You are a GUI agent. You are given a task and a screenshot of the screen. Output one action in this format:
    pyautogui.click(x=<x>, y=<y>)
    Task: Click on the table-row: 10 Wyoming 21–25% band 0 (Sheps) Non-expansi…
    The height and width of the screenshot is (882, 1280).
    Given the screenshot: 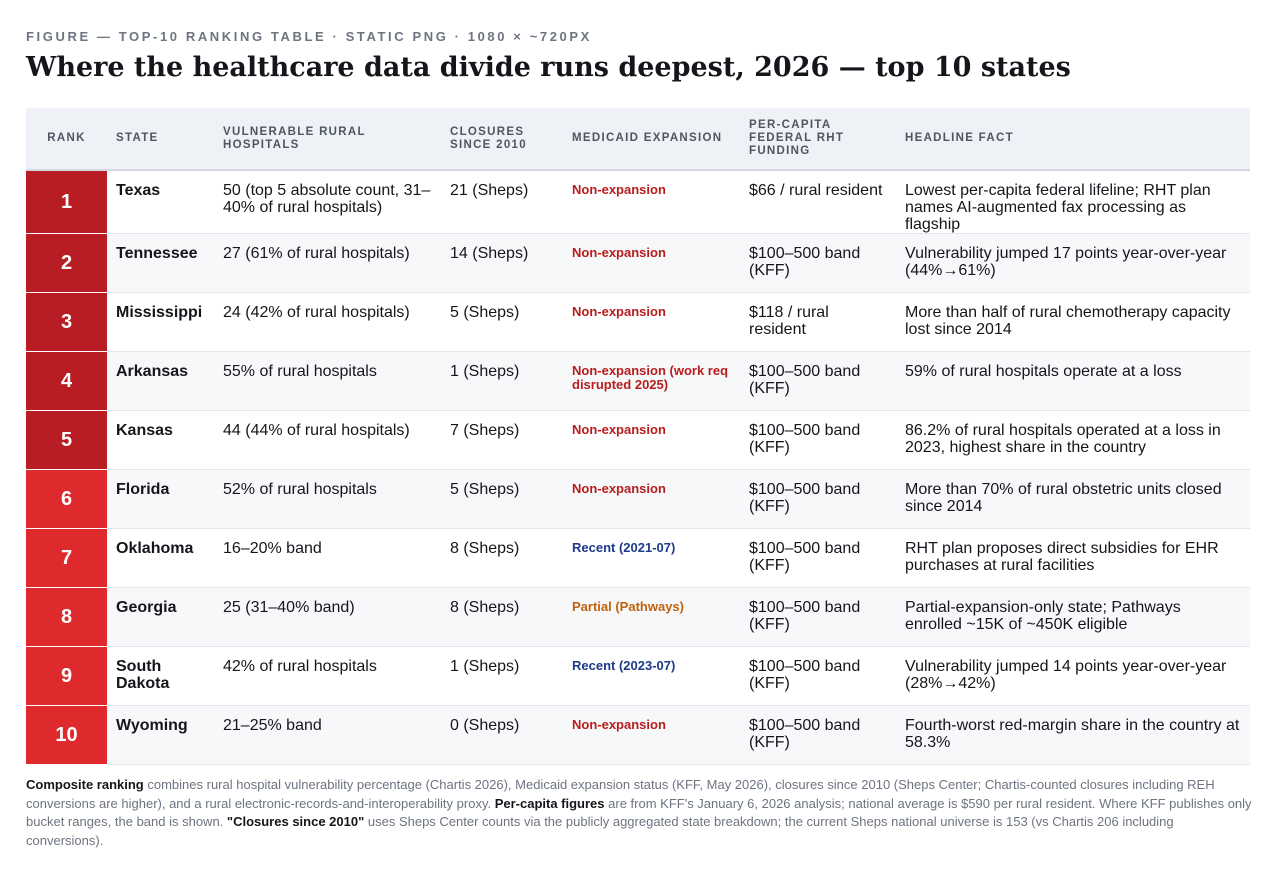 What is the action you would take?
    pyautogui.click(x=638, y=735)
    